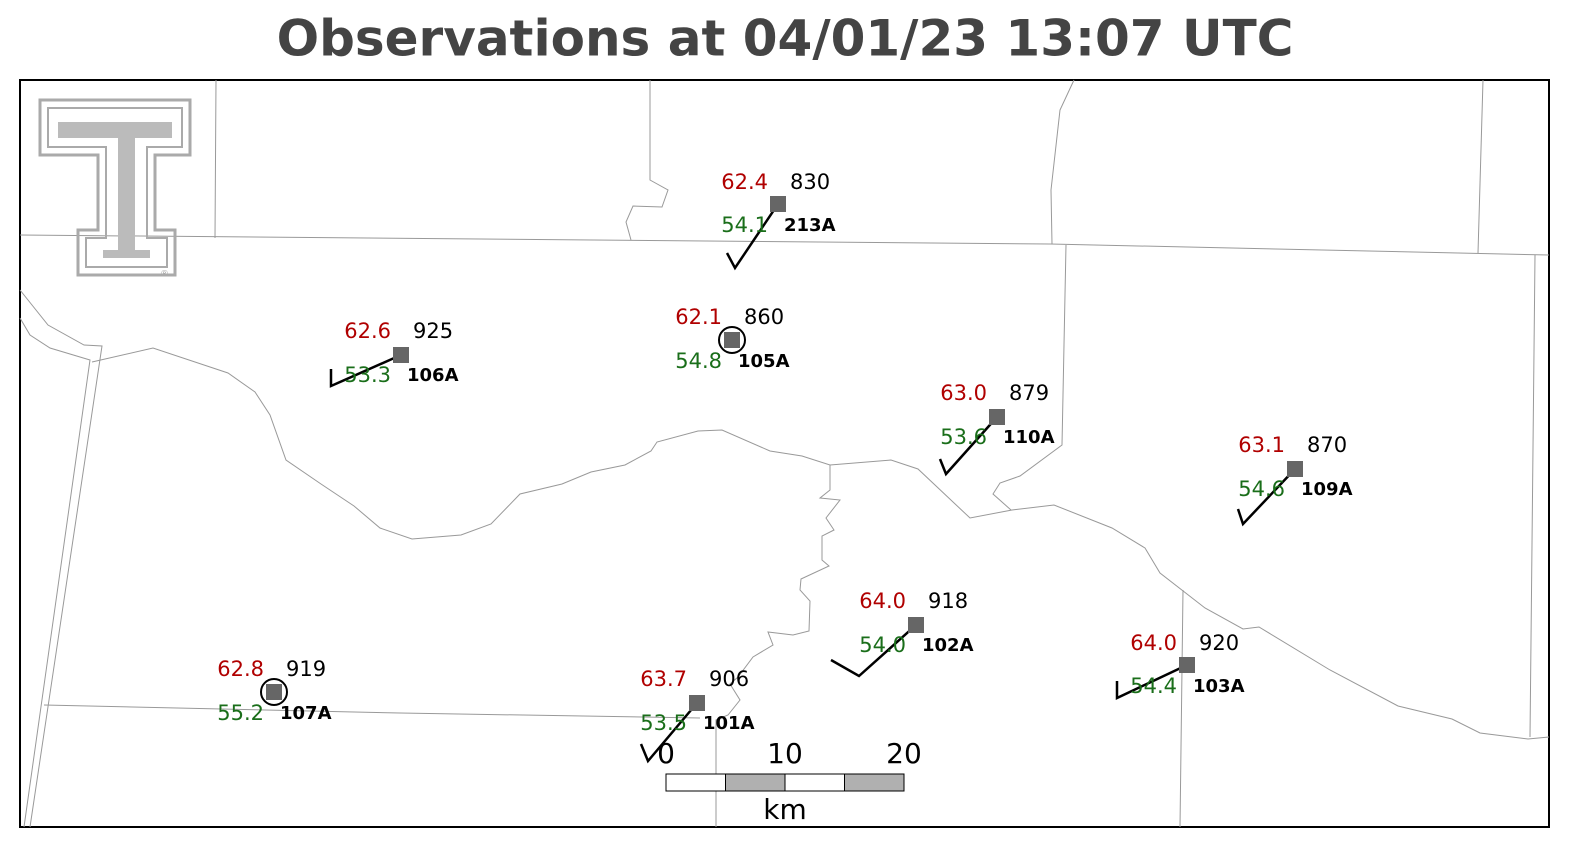  I want to click on station: 64.0 920 54.4 103A, so click(1180, 665).